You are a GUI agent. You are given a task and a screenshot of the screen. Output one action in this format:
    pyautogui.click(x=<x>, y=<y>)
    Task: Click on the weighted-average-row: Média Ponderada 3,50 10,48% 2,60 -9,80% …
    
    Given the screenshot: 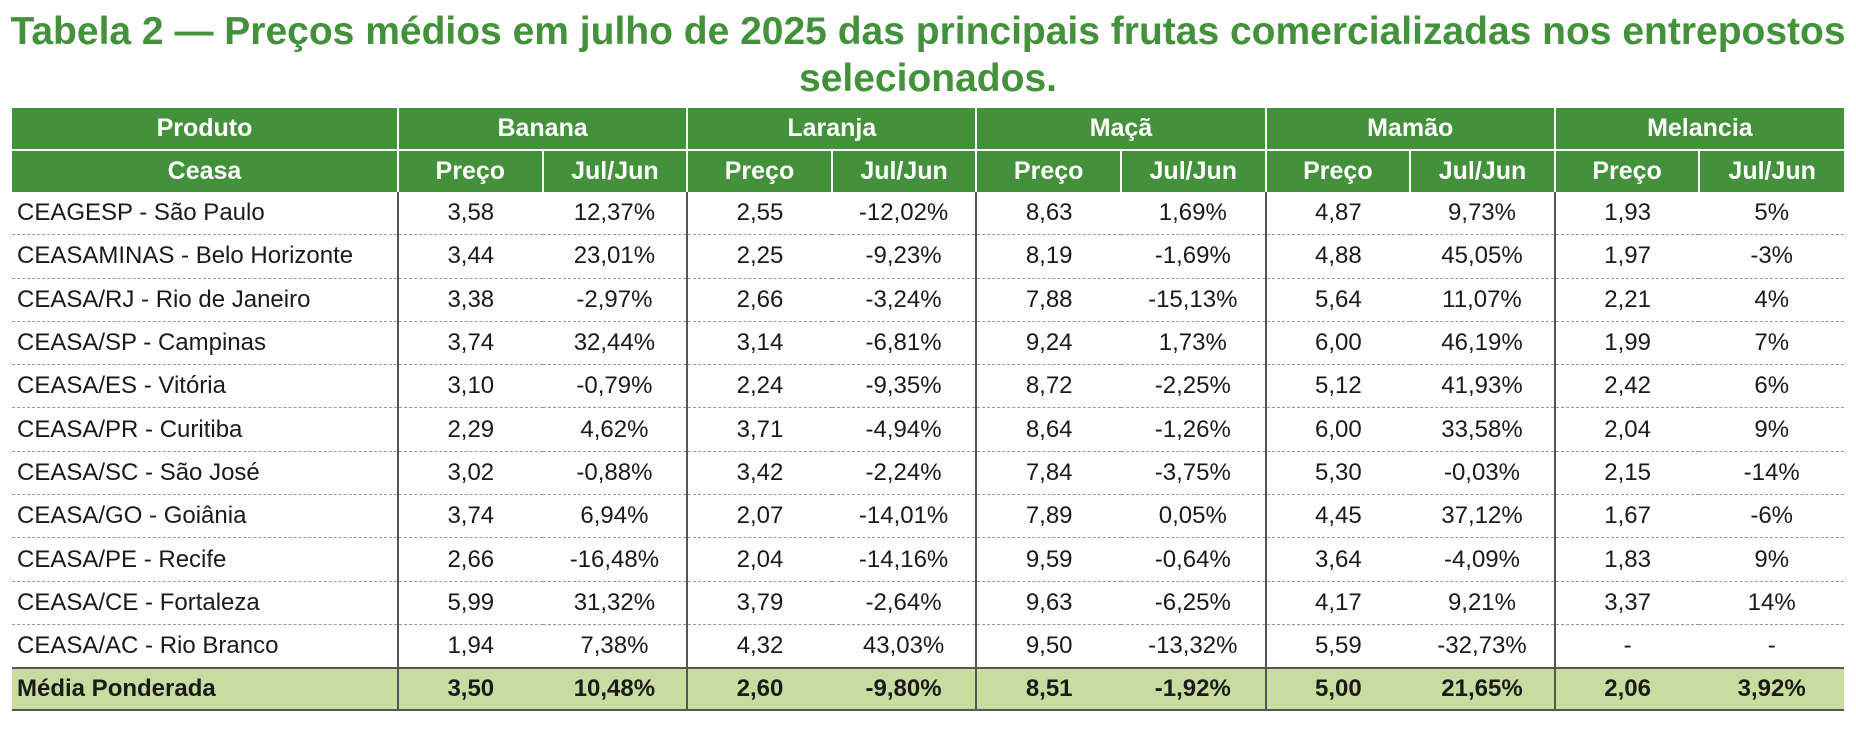 What is the action you would take?
    pyautogui.click(x=928, y=689)
    